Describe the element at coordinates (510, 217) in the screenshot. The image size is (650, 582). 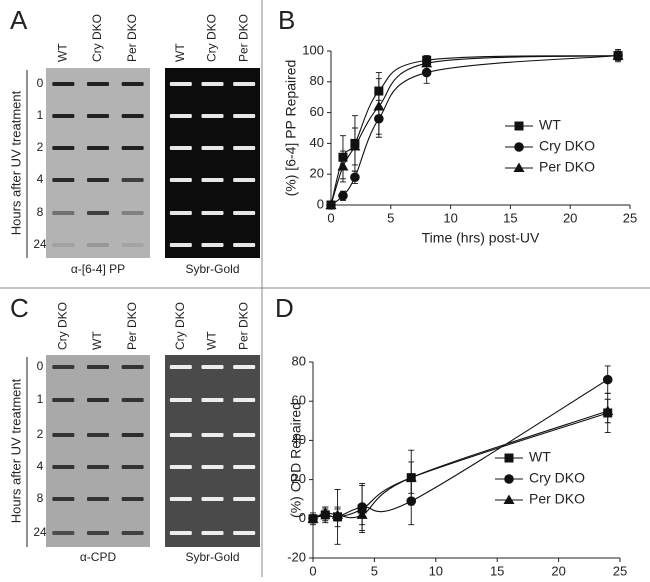
I see `x-tick-label: 15` at that location.